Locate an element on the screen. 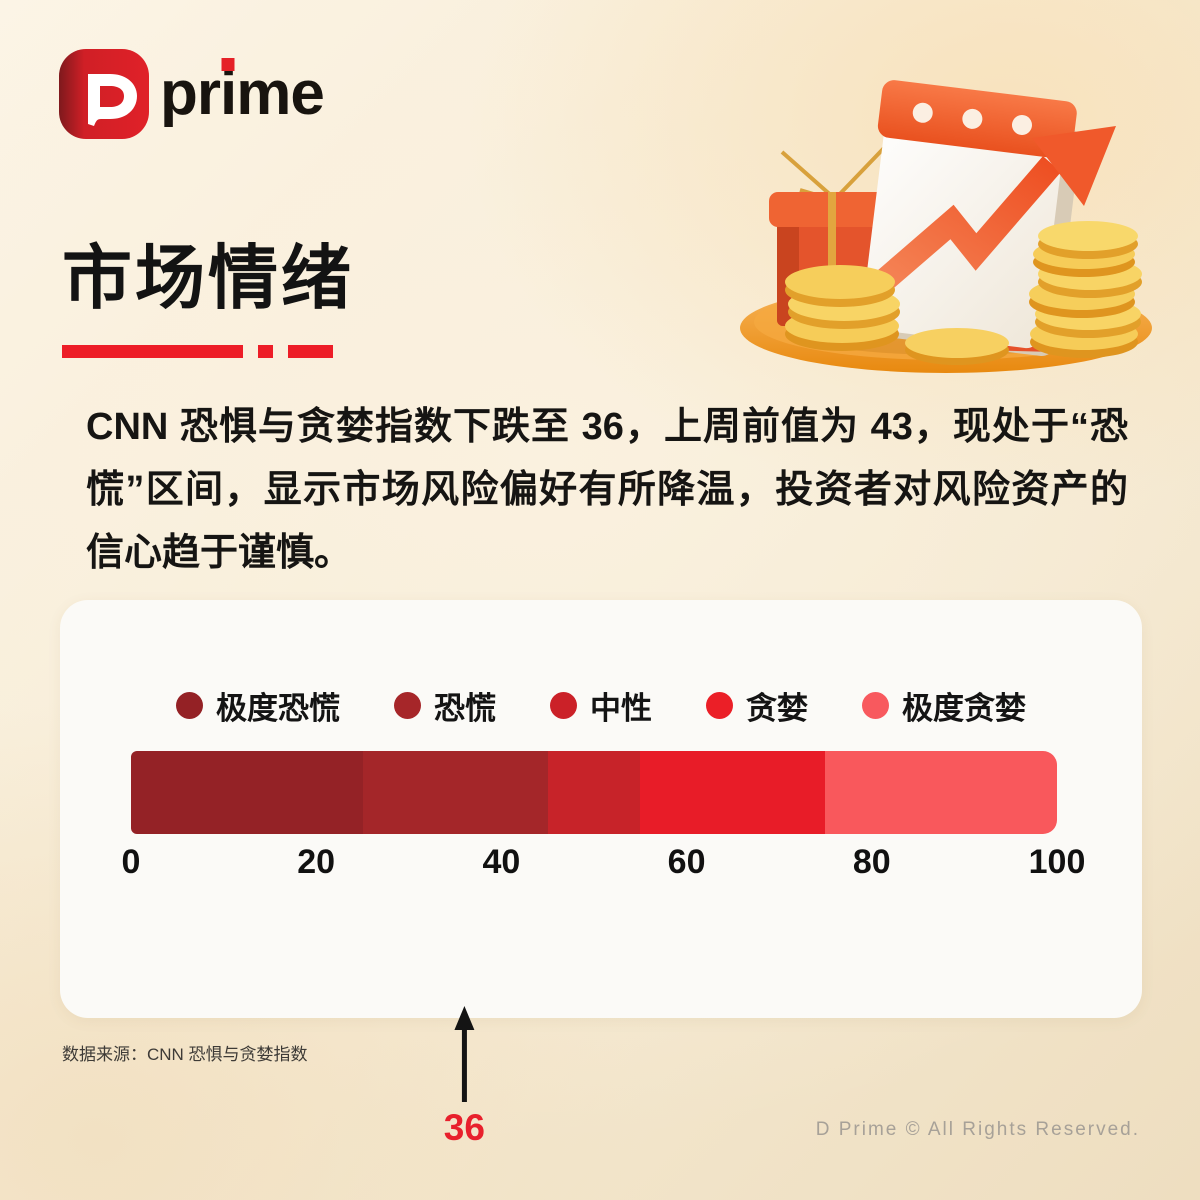 The image size is (1200, 1200). title-underline is located at coordinates (197, 351).